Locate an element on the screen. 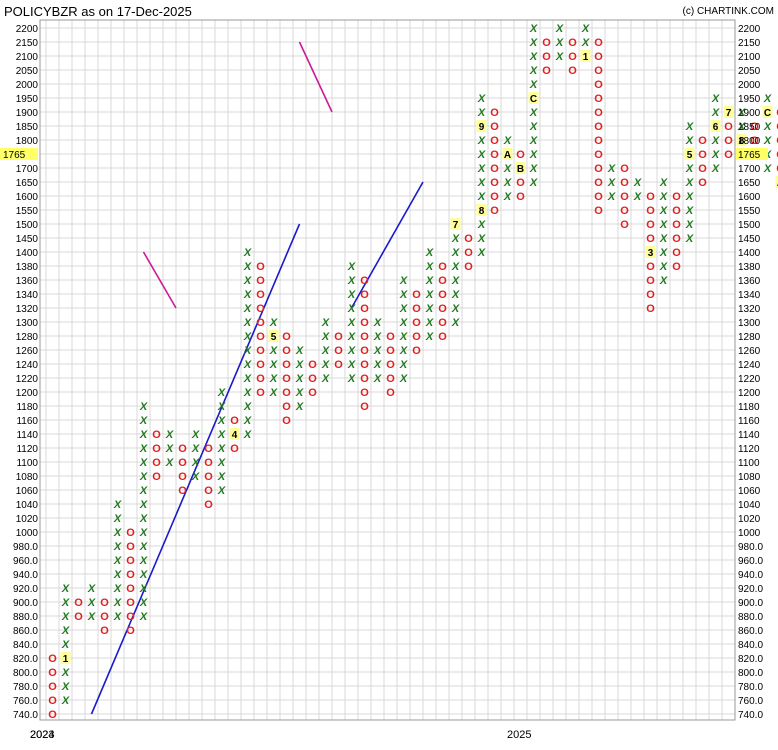 The height and width of the screenshot is (750, 778). x-year-label: 2024 is located at coordinates (42, 735).